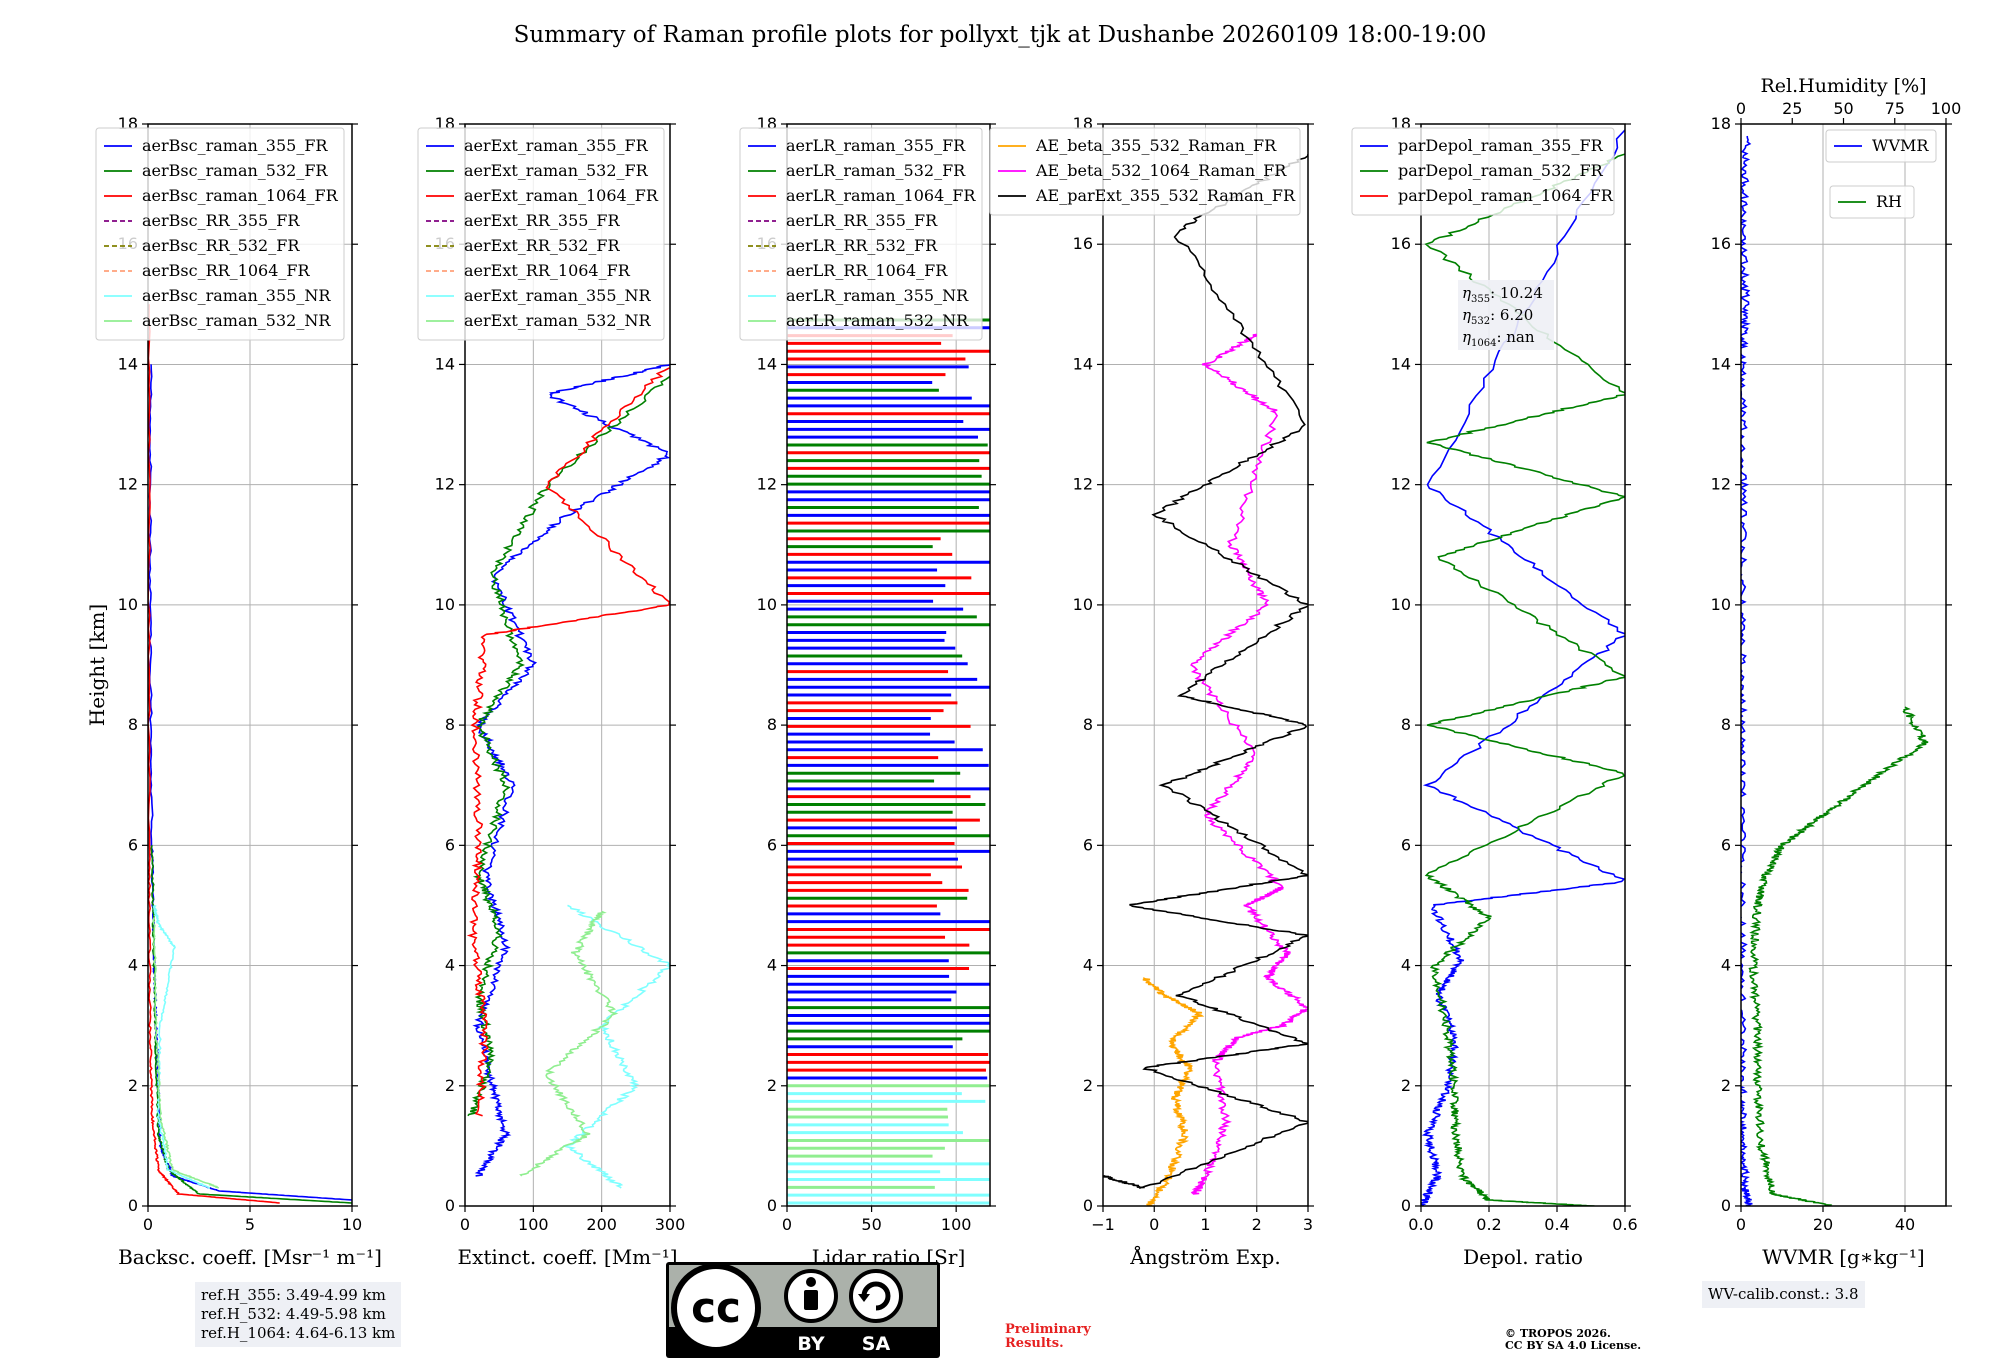 Image resolution: width=2000 pixels, height=1360 pixels. What do you see at coordinates (1783, 1294) in the screenshot?
I see `wv-calibration-box: WV-calib.const.: 3.8` at bounding box center [1783, 1294].